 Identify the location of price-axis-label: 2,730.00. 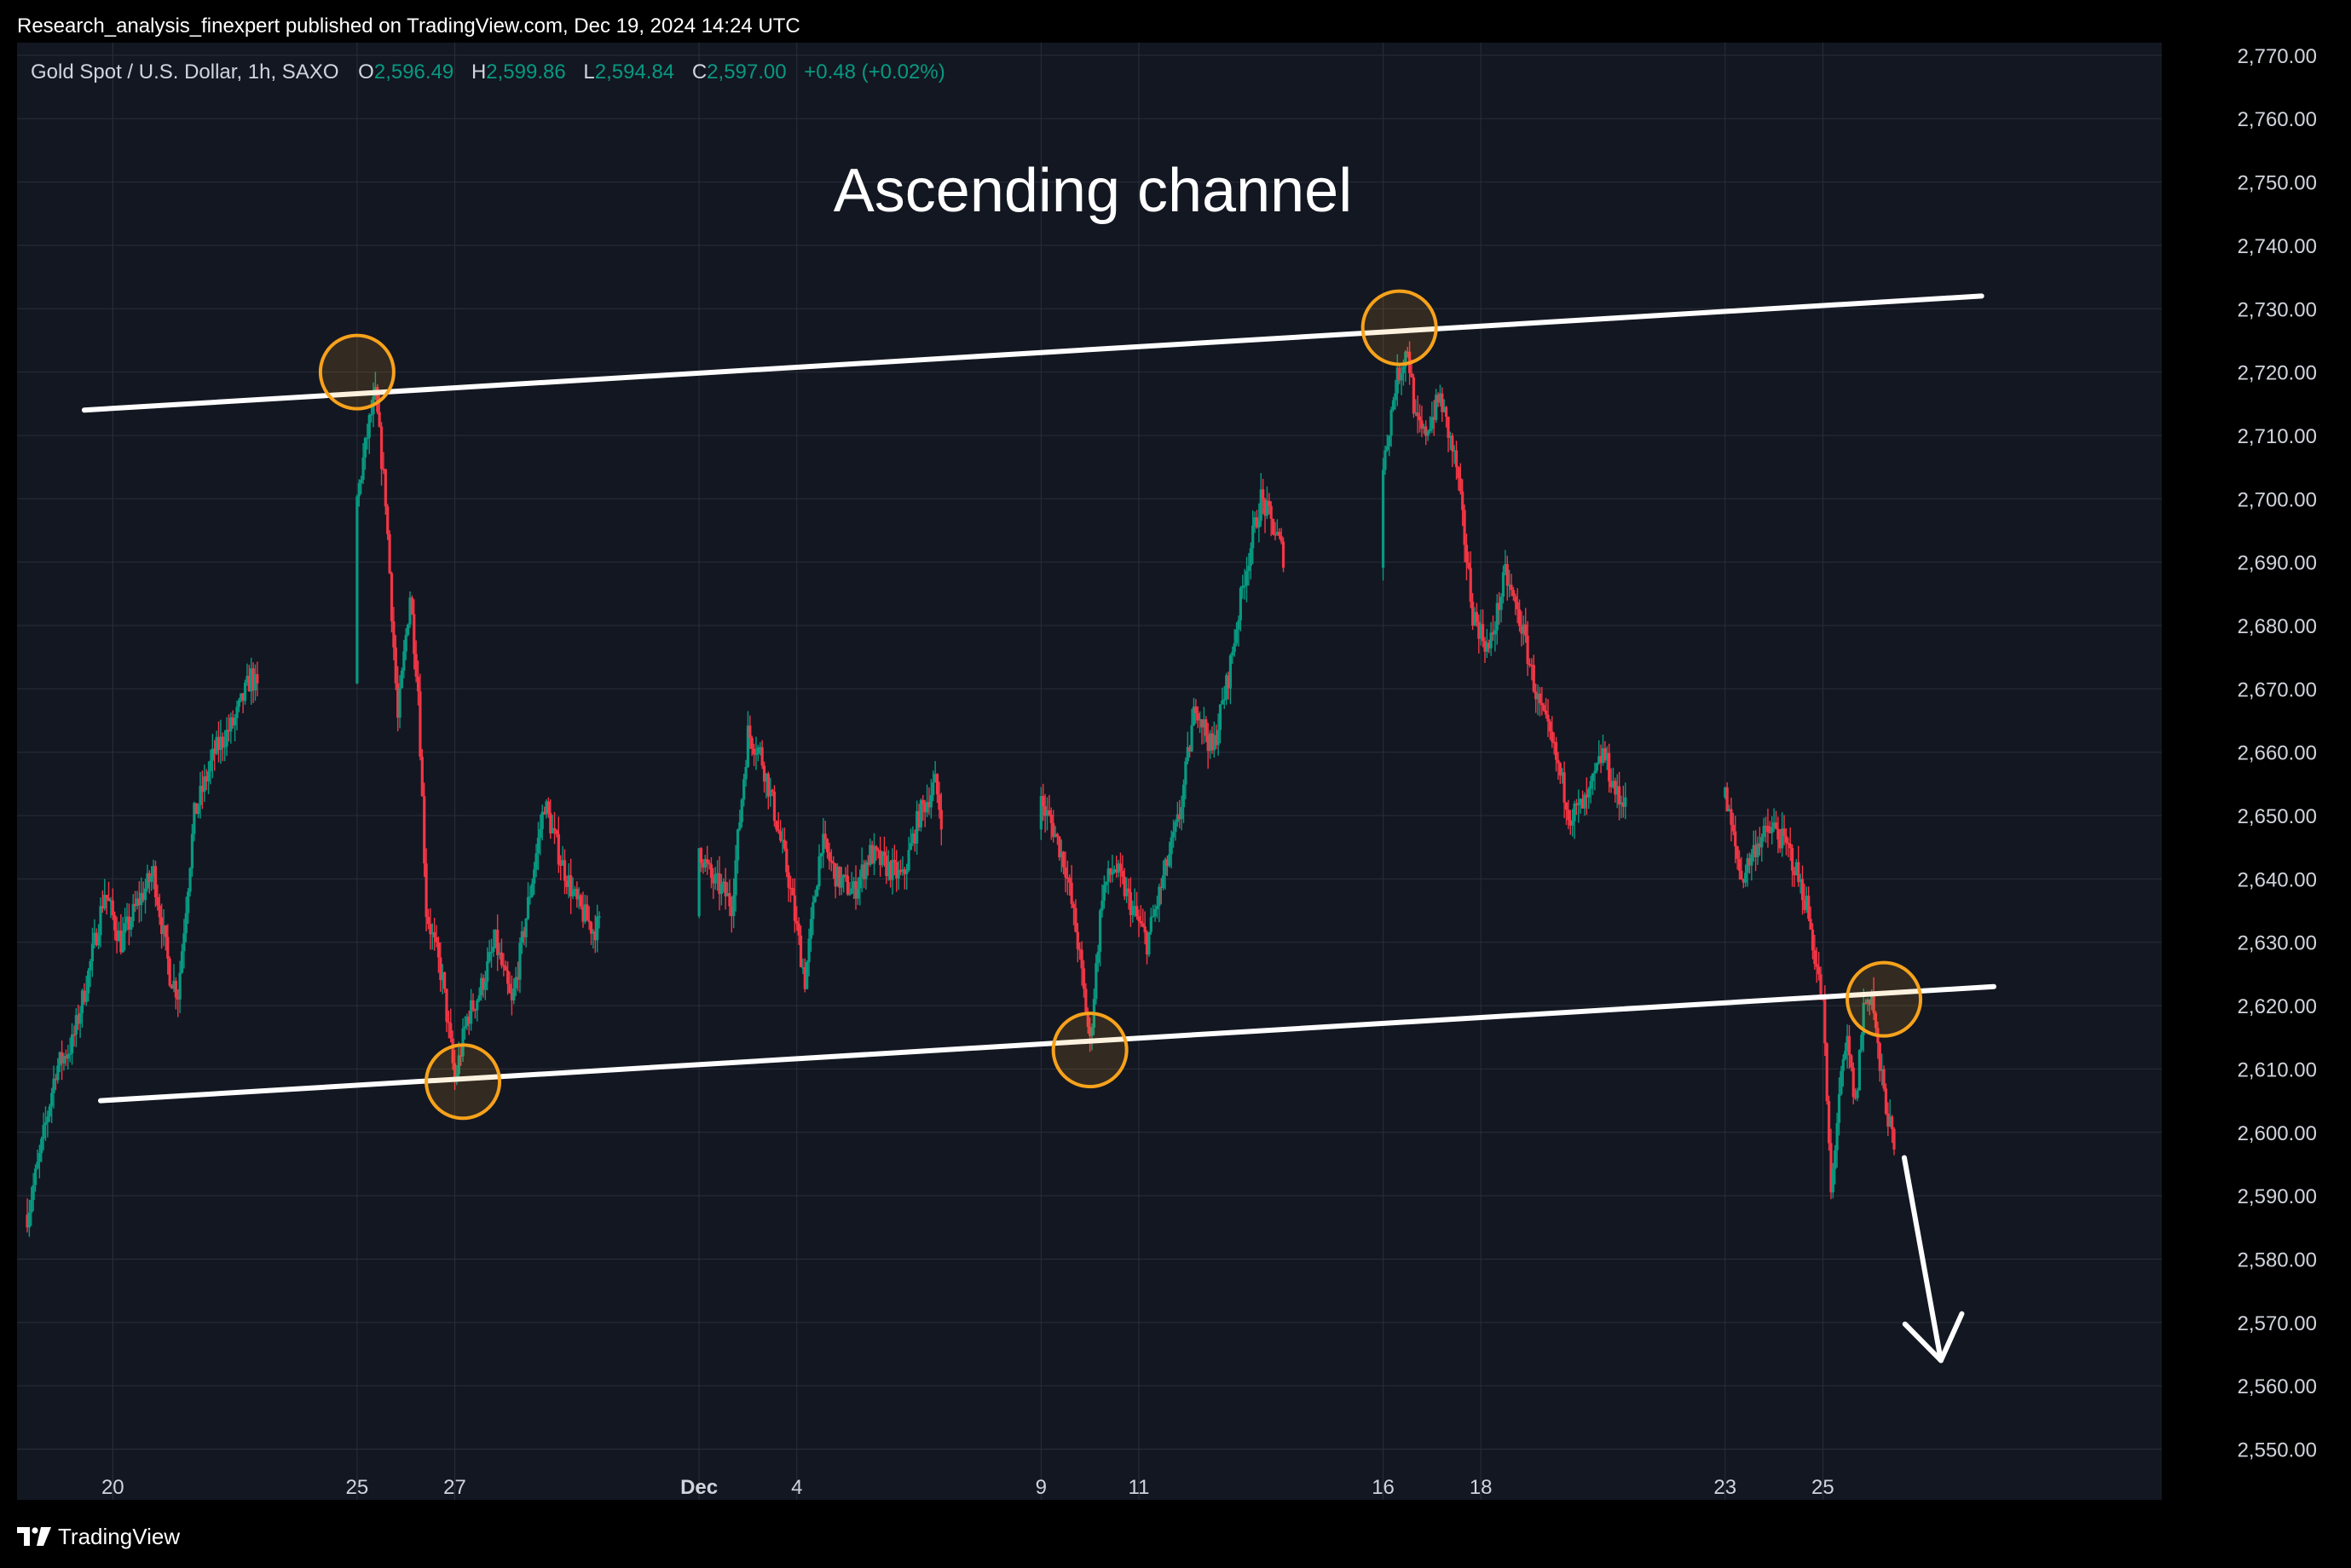
(2278, 309).